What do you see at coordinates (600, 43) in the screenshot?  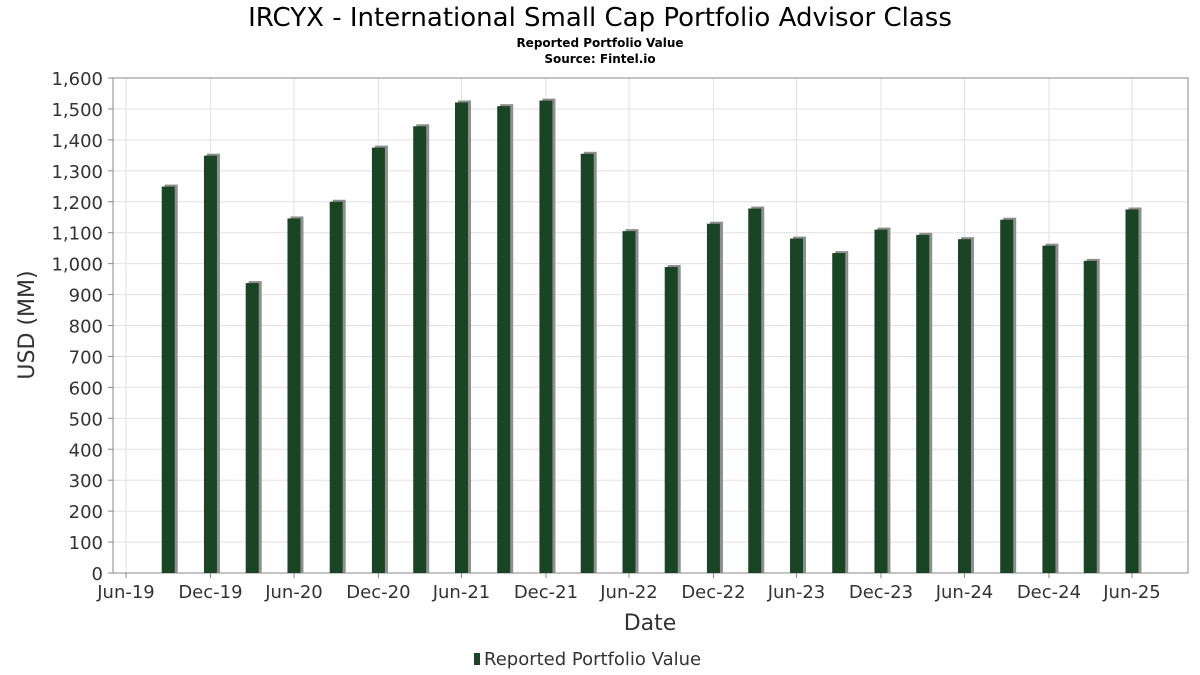 I see `chart-subtitle: Reported Portfolio Value` at bounding box center [600, 43].